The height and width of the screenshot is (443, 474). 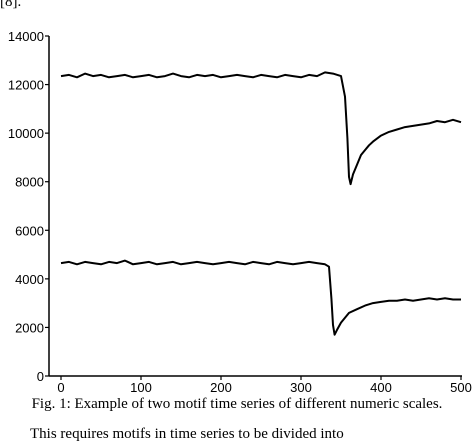 What do you see at coordinates (381, 386) in the screenshot?
I see `x-tick-label: 400` at bounding box center [381, 386].